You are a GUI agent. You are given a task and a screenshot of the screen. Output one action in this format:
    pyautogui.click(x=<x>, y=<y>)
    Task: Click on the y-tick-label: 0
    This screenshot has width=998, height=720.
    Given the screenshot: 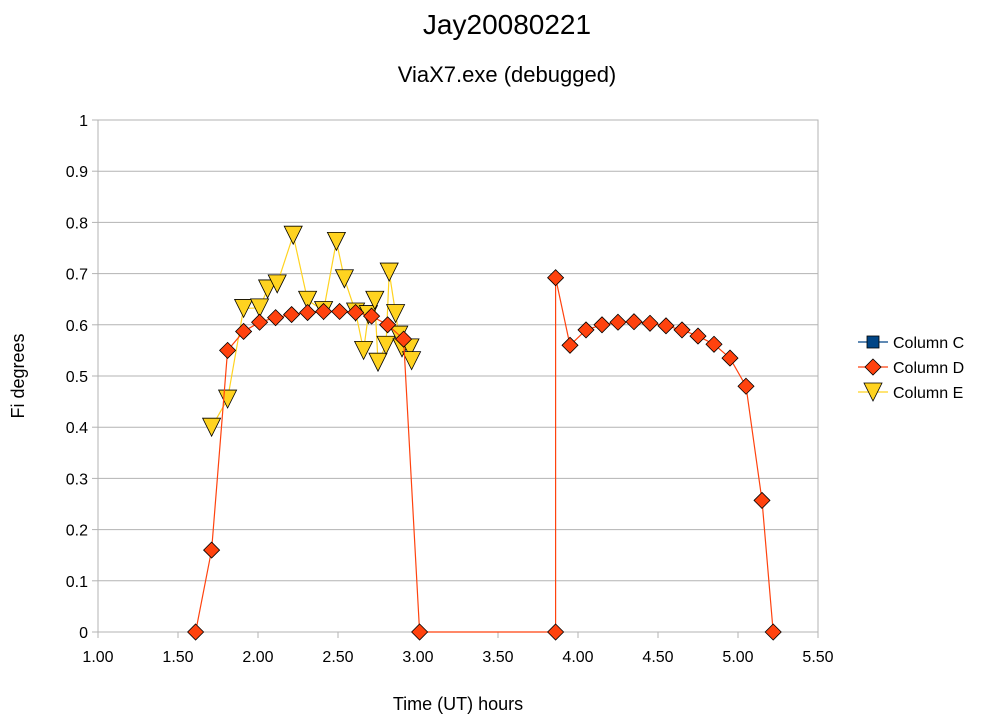 What is the action you would take?
    pyautogui.click(x=83, y=633)
    